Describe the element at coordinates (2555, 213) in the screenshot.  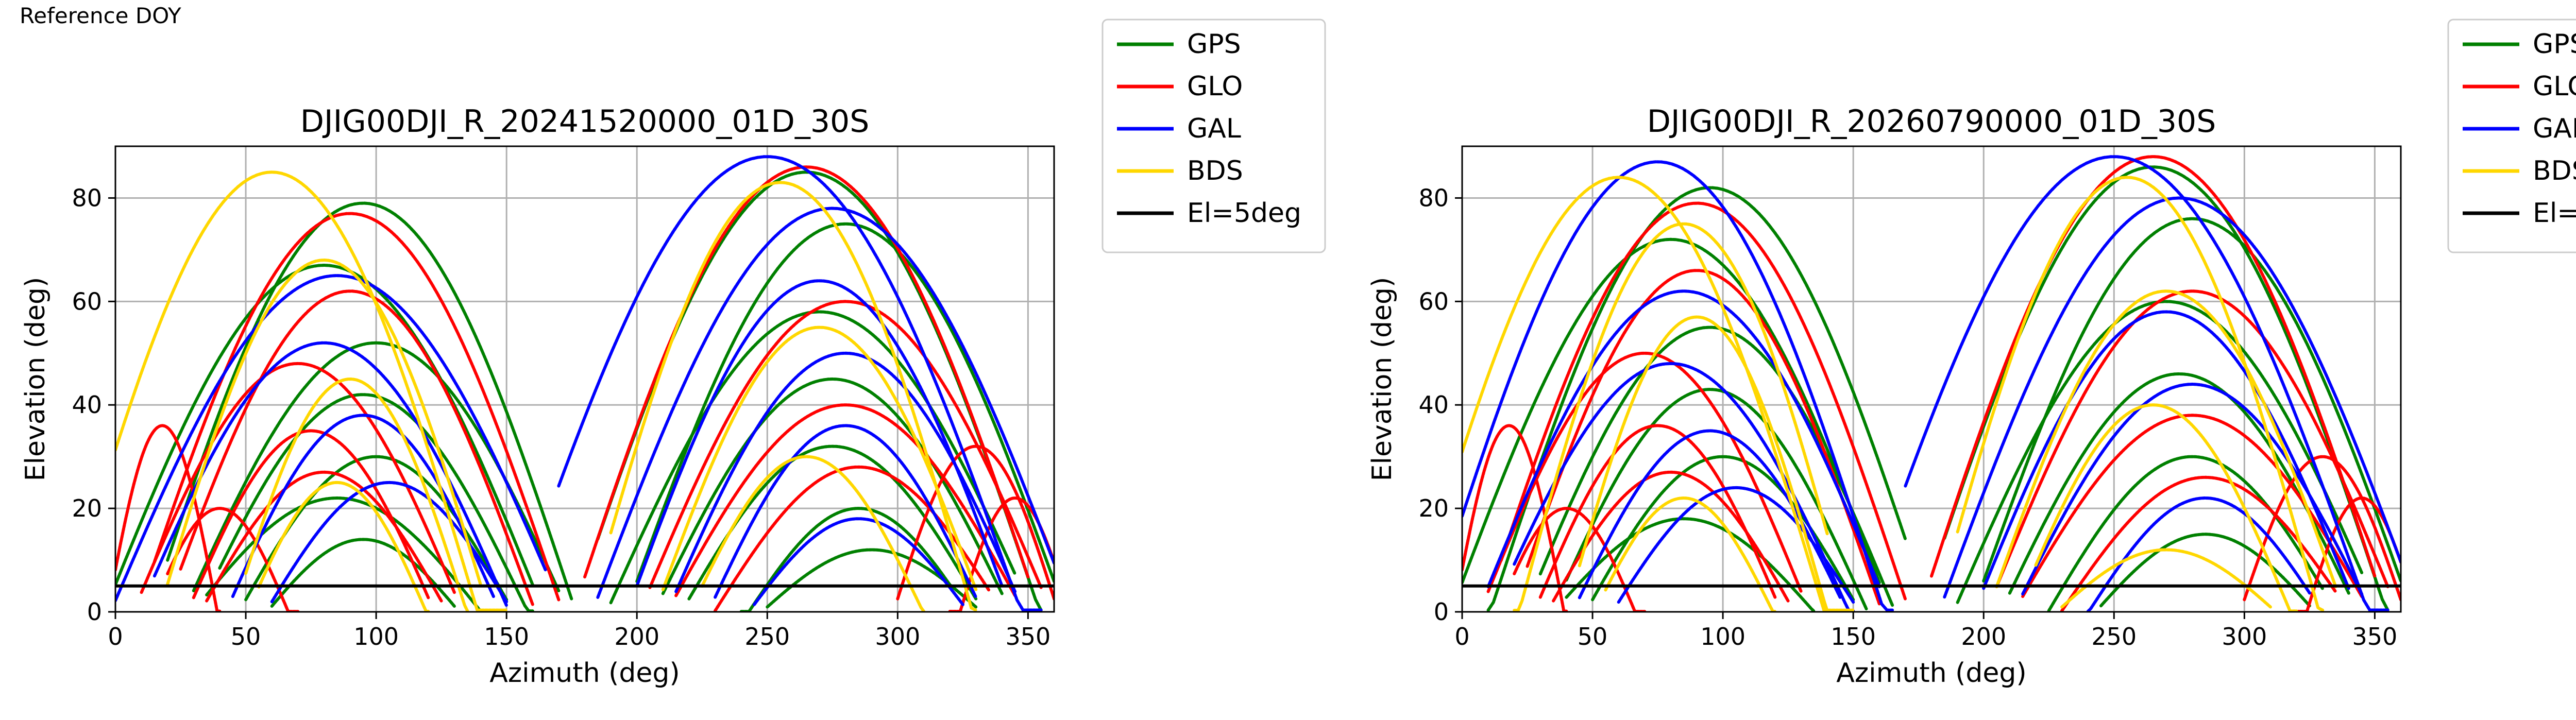
I see `legend-label: El=5deg` at that location.